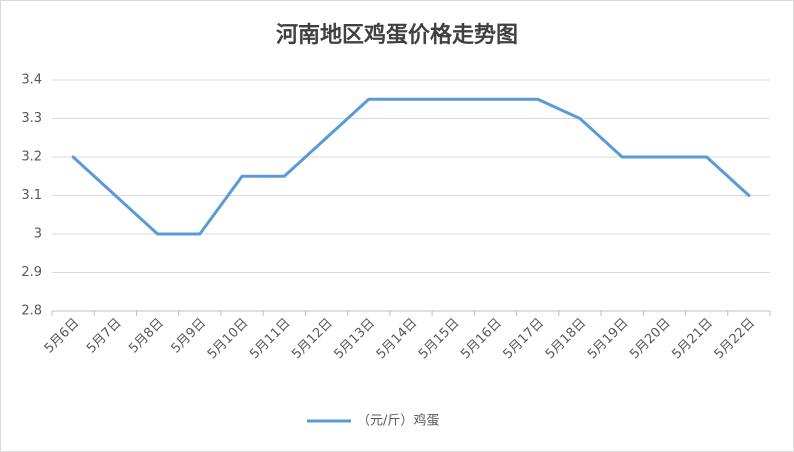  What do you see at coordinates (31, 80) in the screenshot?
I see `y-tick-label: 3.4` at bounding box center [31, 80].